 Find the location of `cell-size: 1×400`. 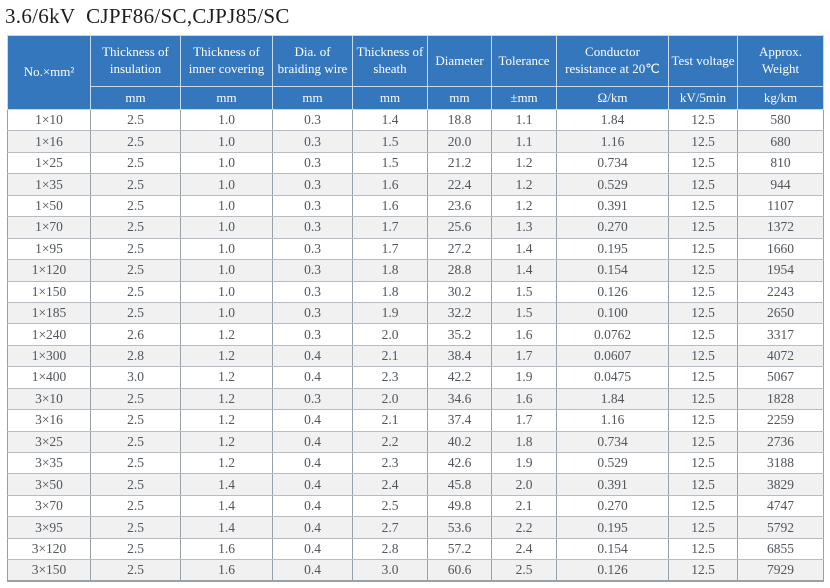

cell-size: 1×400 is located at coordinates (49, 377).